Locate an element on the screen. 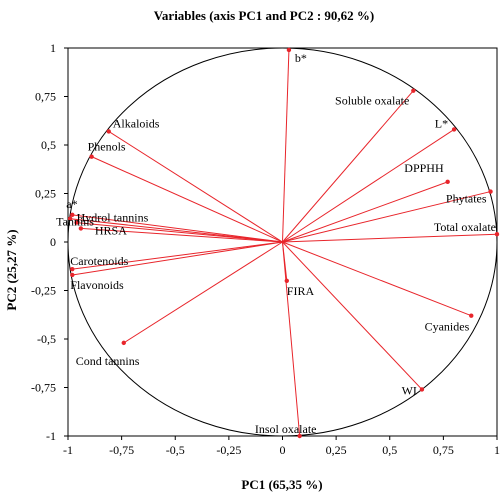 The height and width of the screenshot is (496, 500). x-tick-label: -0,25 is located at coordinates (228, 450).